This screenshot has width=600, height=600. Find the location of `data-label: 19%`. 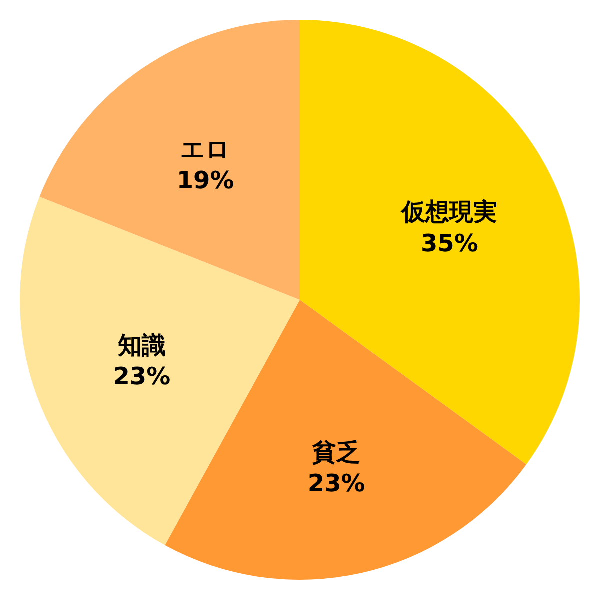

data-label: 19% is located at coordinates (205, 180).